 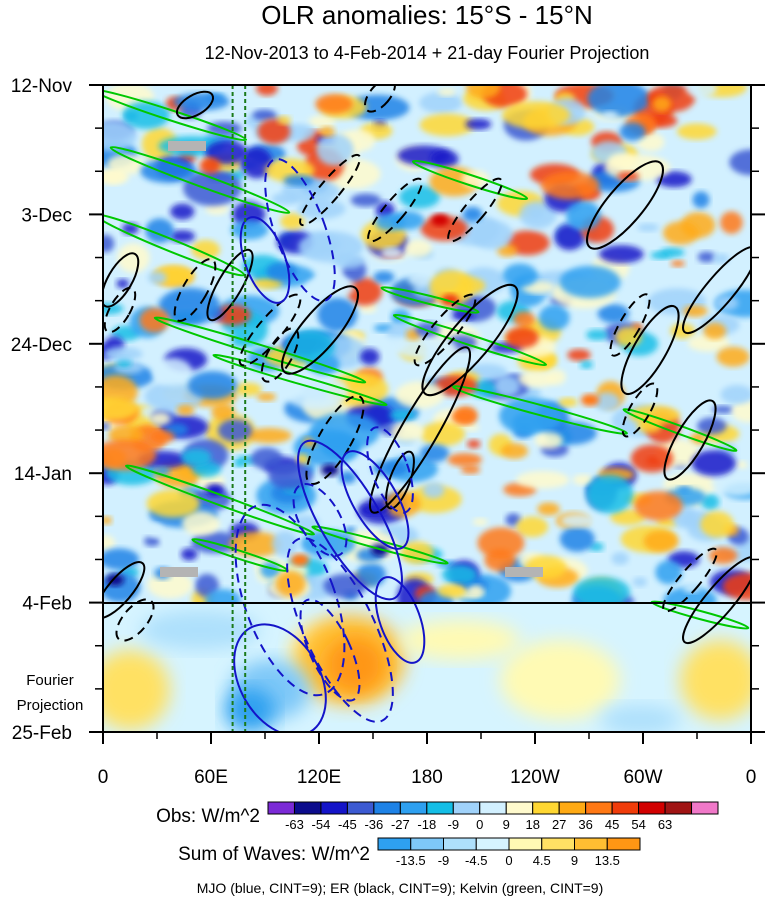 I want to click on x-tick-label: 0, so click(x=751, y=777).